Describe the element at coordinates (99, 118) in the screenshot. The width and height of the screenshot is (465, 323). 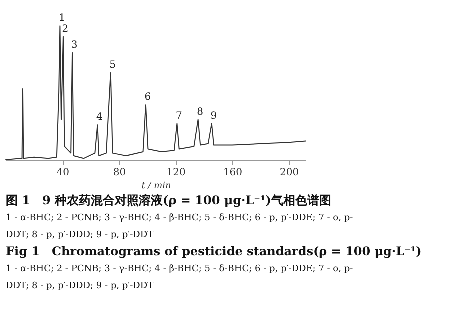
I see `annotation: 4` at that location.